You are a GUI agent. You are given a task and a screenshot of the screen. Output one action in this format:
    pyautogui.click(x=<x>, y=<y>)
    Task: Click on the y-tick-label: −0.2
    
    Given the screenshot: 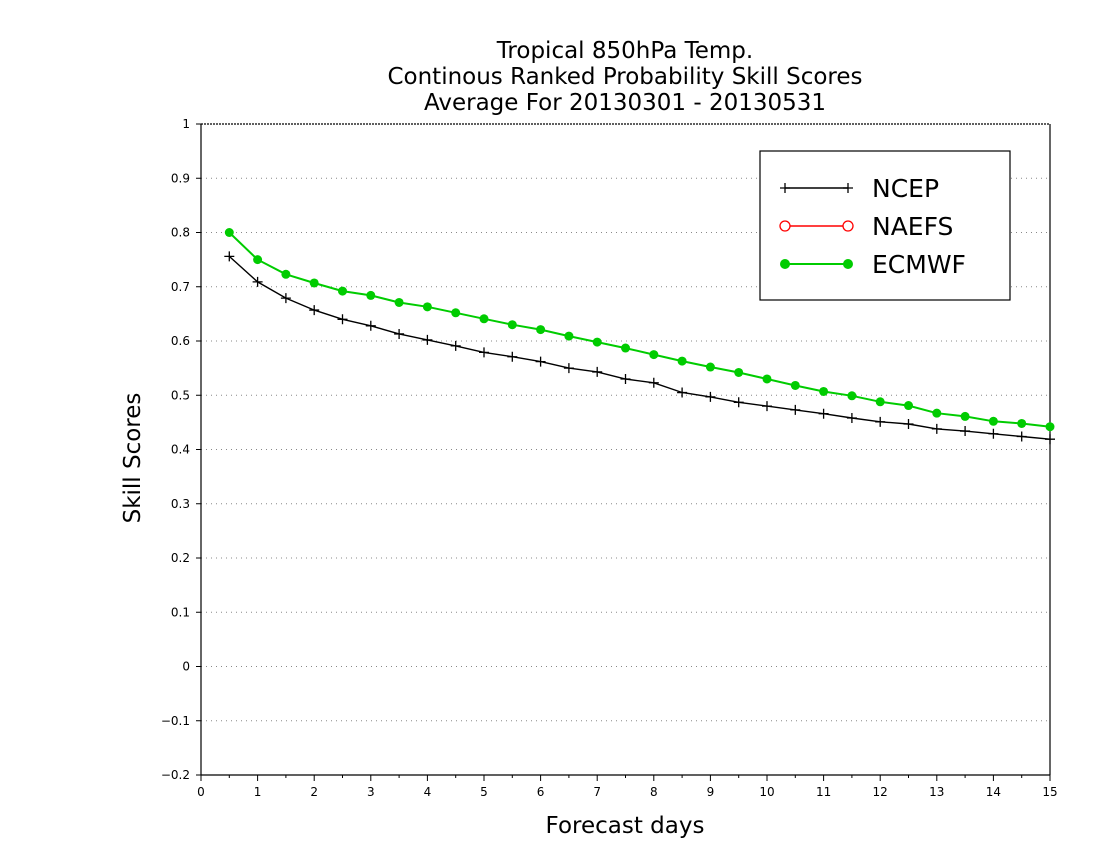 What is the action you would take?
    pyautogui.click(x=175, y=775)
    